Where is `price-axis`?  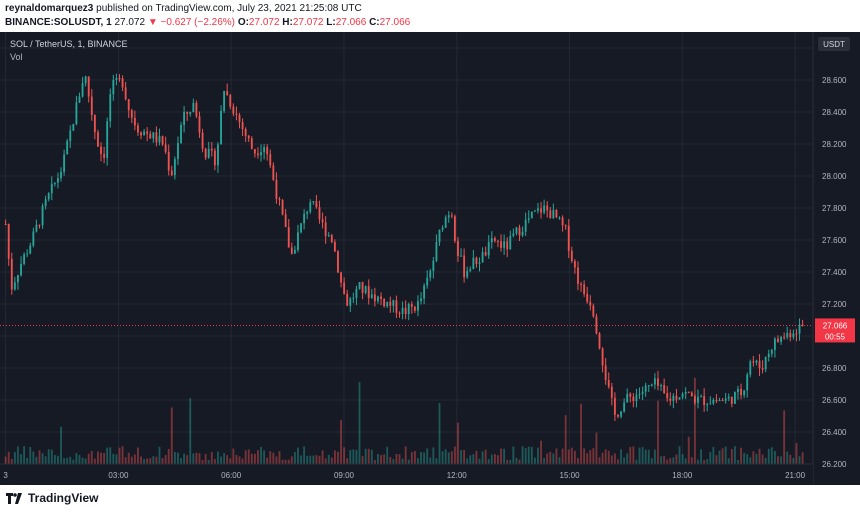
price-axis is located at coordinates (836, 258).